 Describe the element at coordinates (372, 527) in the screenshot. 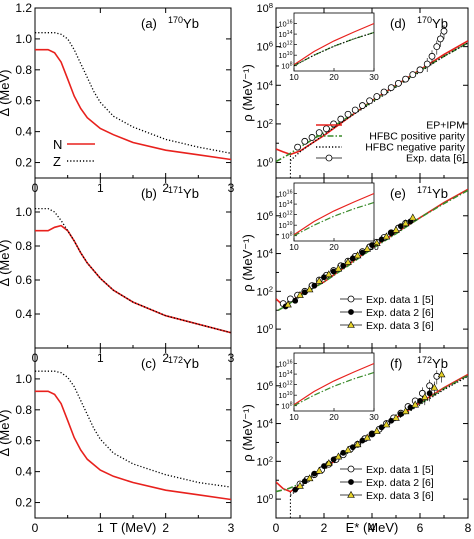

I see `x-axis-label-right: E* (MeV)` at that location.